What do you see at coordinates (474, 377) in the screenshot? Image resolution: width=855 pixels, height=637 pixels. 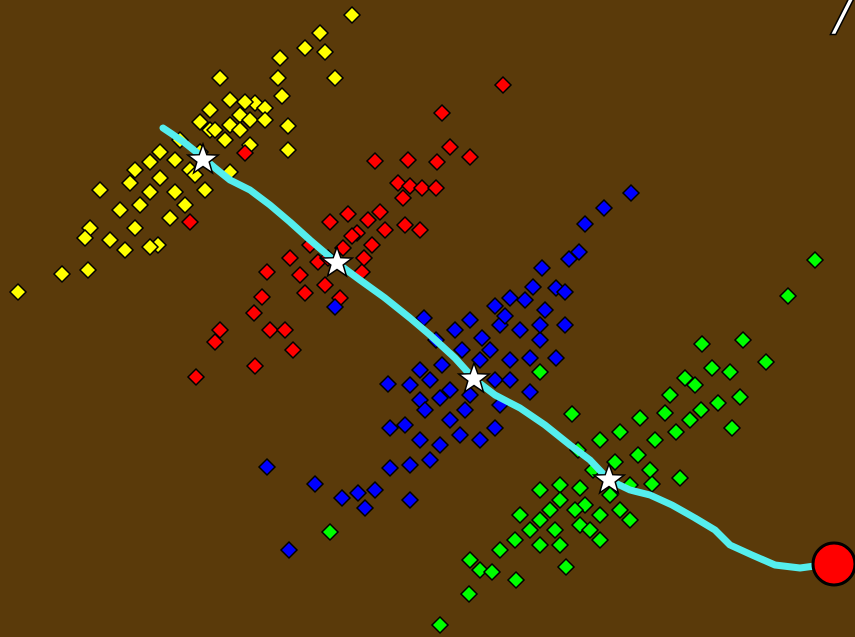 I see `centroid-star-blue` at bounding box center [474, 377].